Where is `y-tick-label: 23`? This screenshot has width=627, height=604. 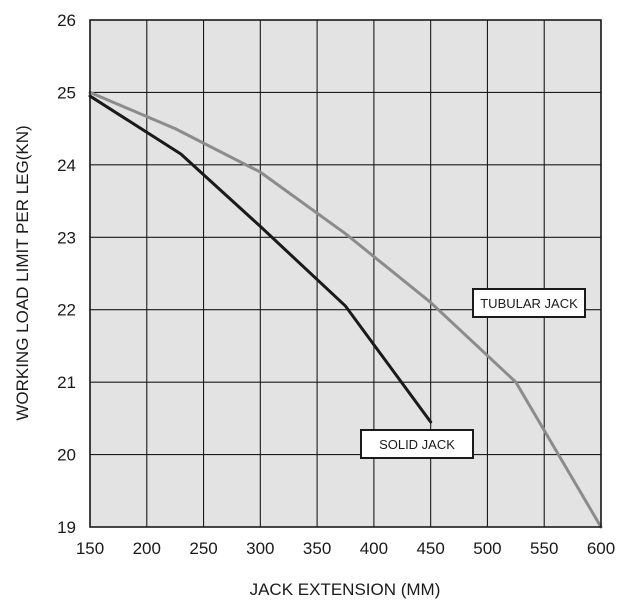
y-tick-label: 23 is located at coordinates (66, 237).